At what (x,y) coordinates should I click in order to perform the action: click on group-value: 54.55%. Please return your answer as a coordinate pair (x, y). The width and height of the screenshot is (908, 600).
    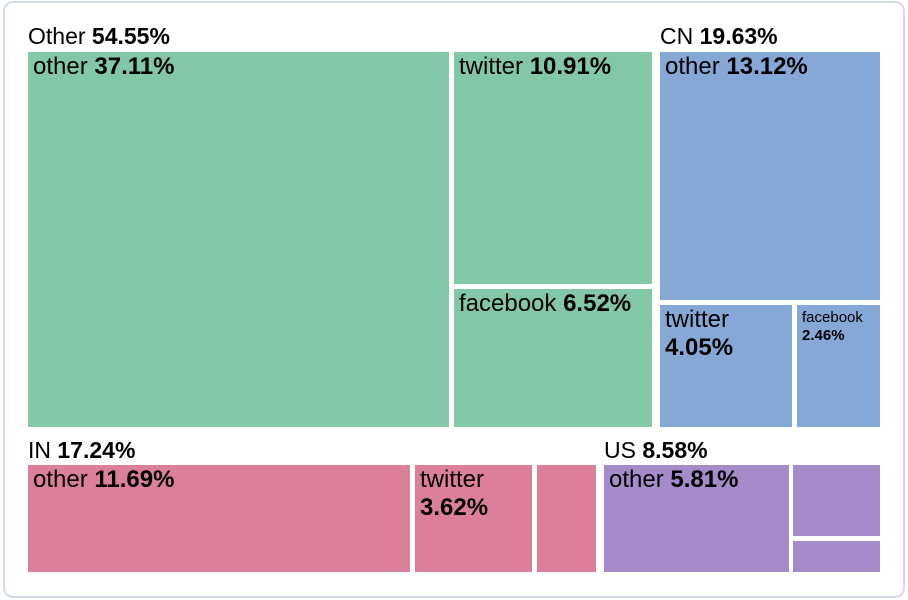
    Looking at the image, I should click on (130, 36).